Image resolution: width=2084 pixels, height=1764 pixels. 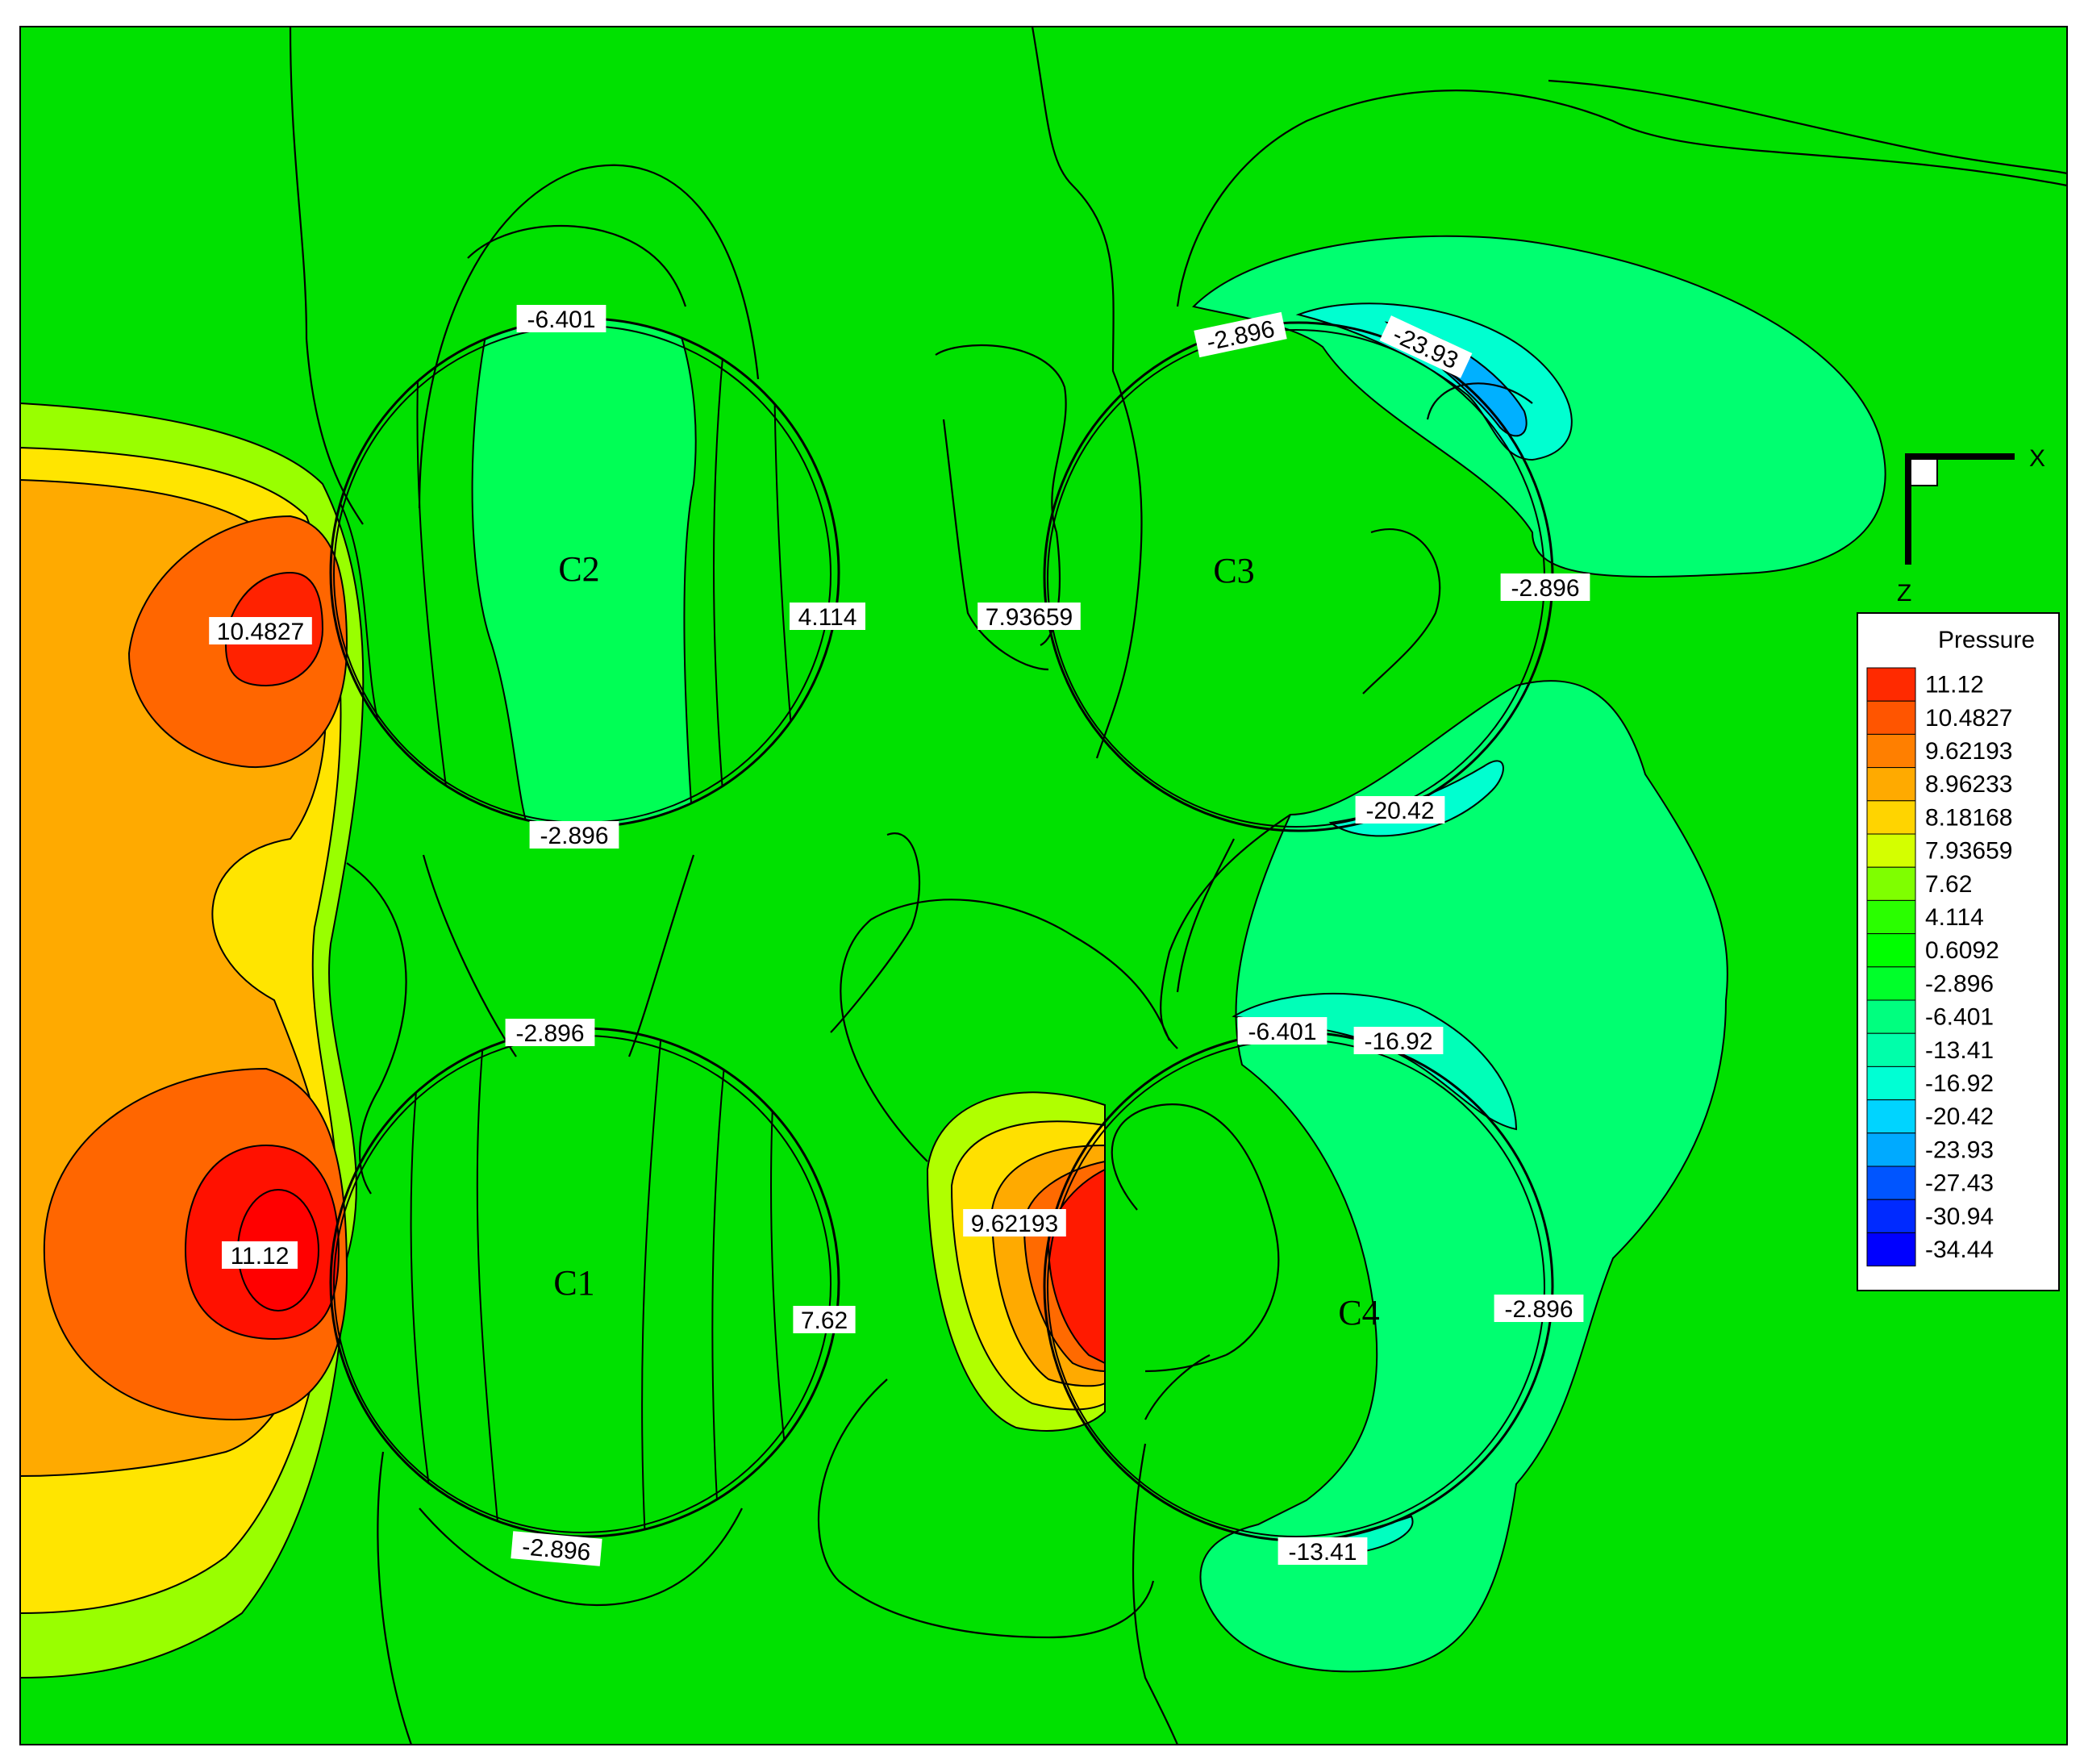 I want to click on contour-label: -13.41, so click(x=1322, y=1552).